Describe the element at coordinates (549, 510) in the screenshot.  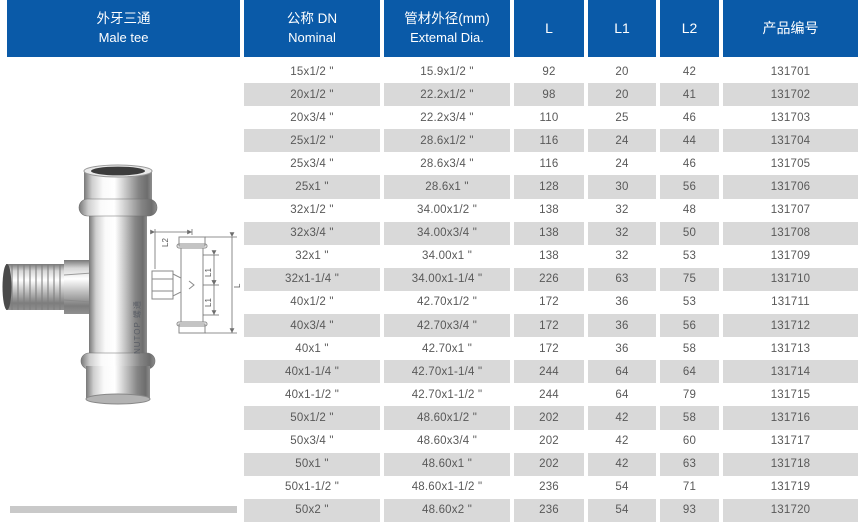
I see `table-cell-L: 236` at that location.